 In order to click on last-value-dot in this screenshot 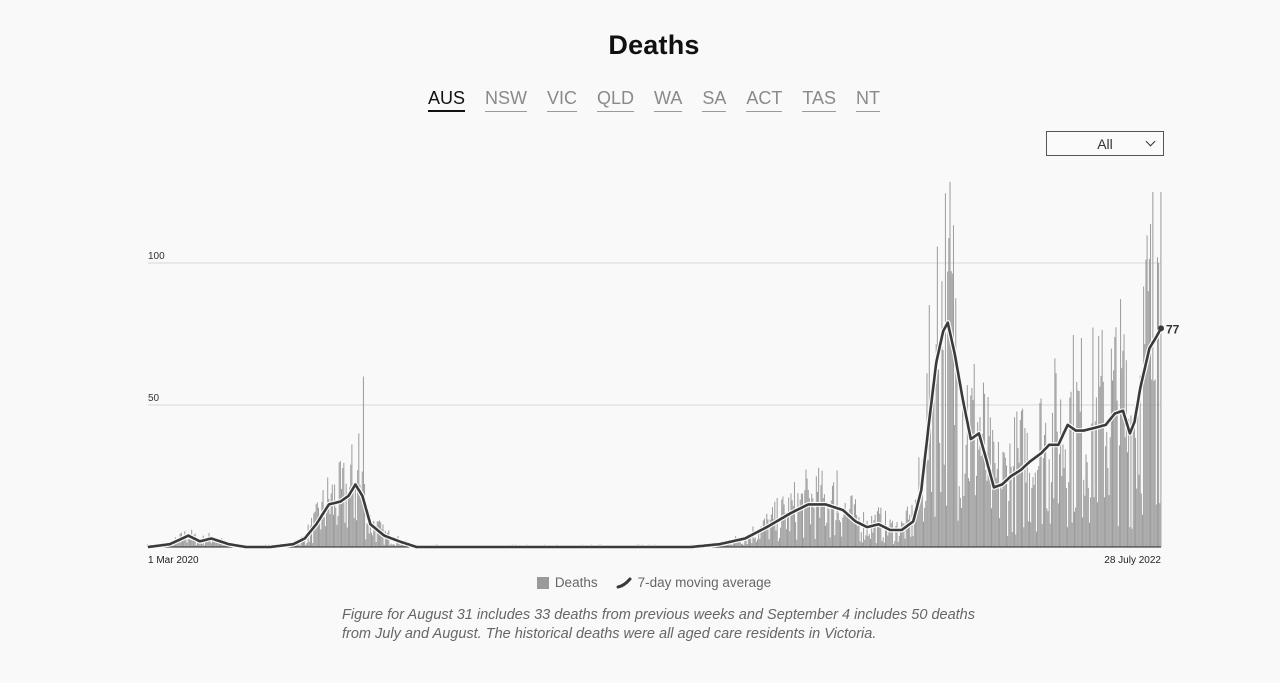, I will do `click(1161, 328)`.